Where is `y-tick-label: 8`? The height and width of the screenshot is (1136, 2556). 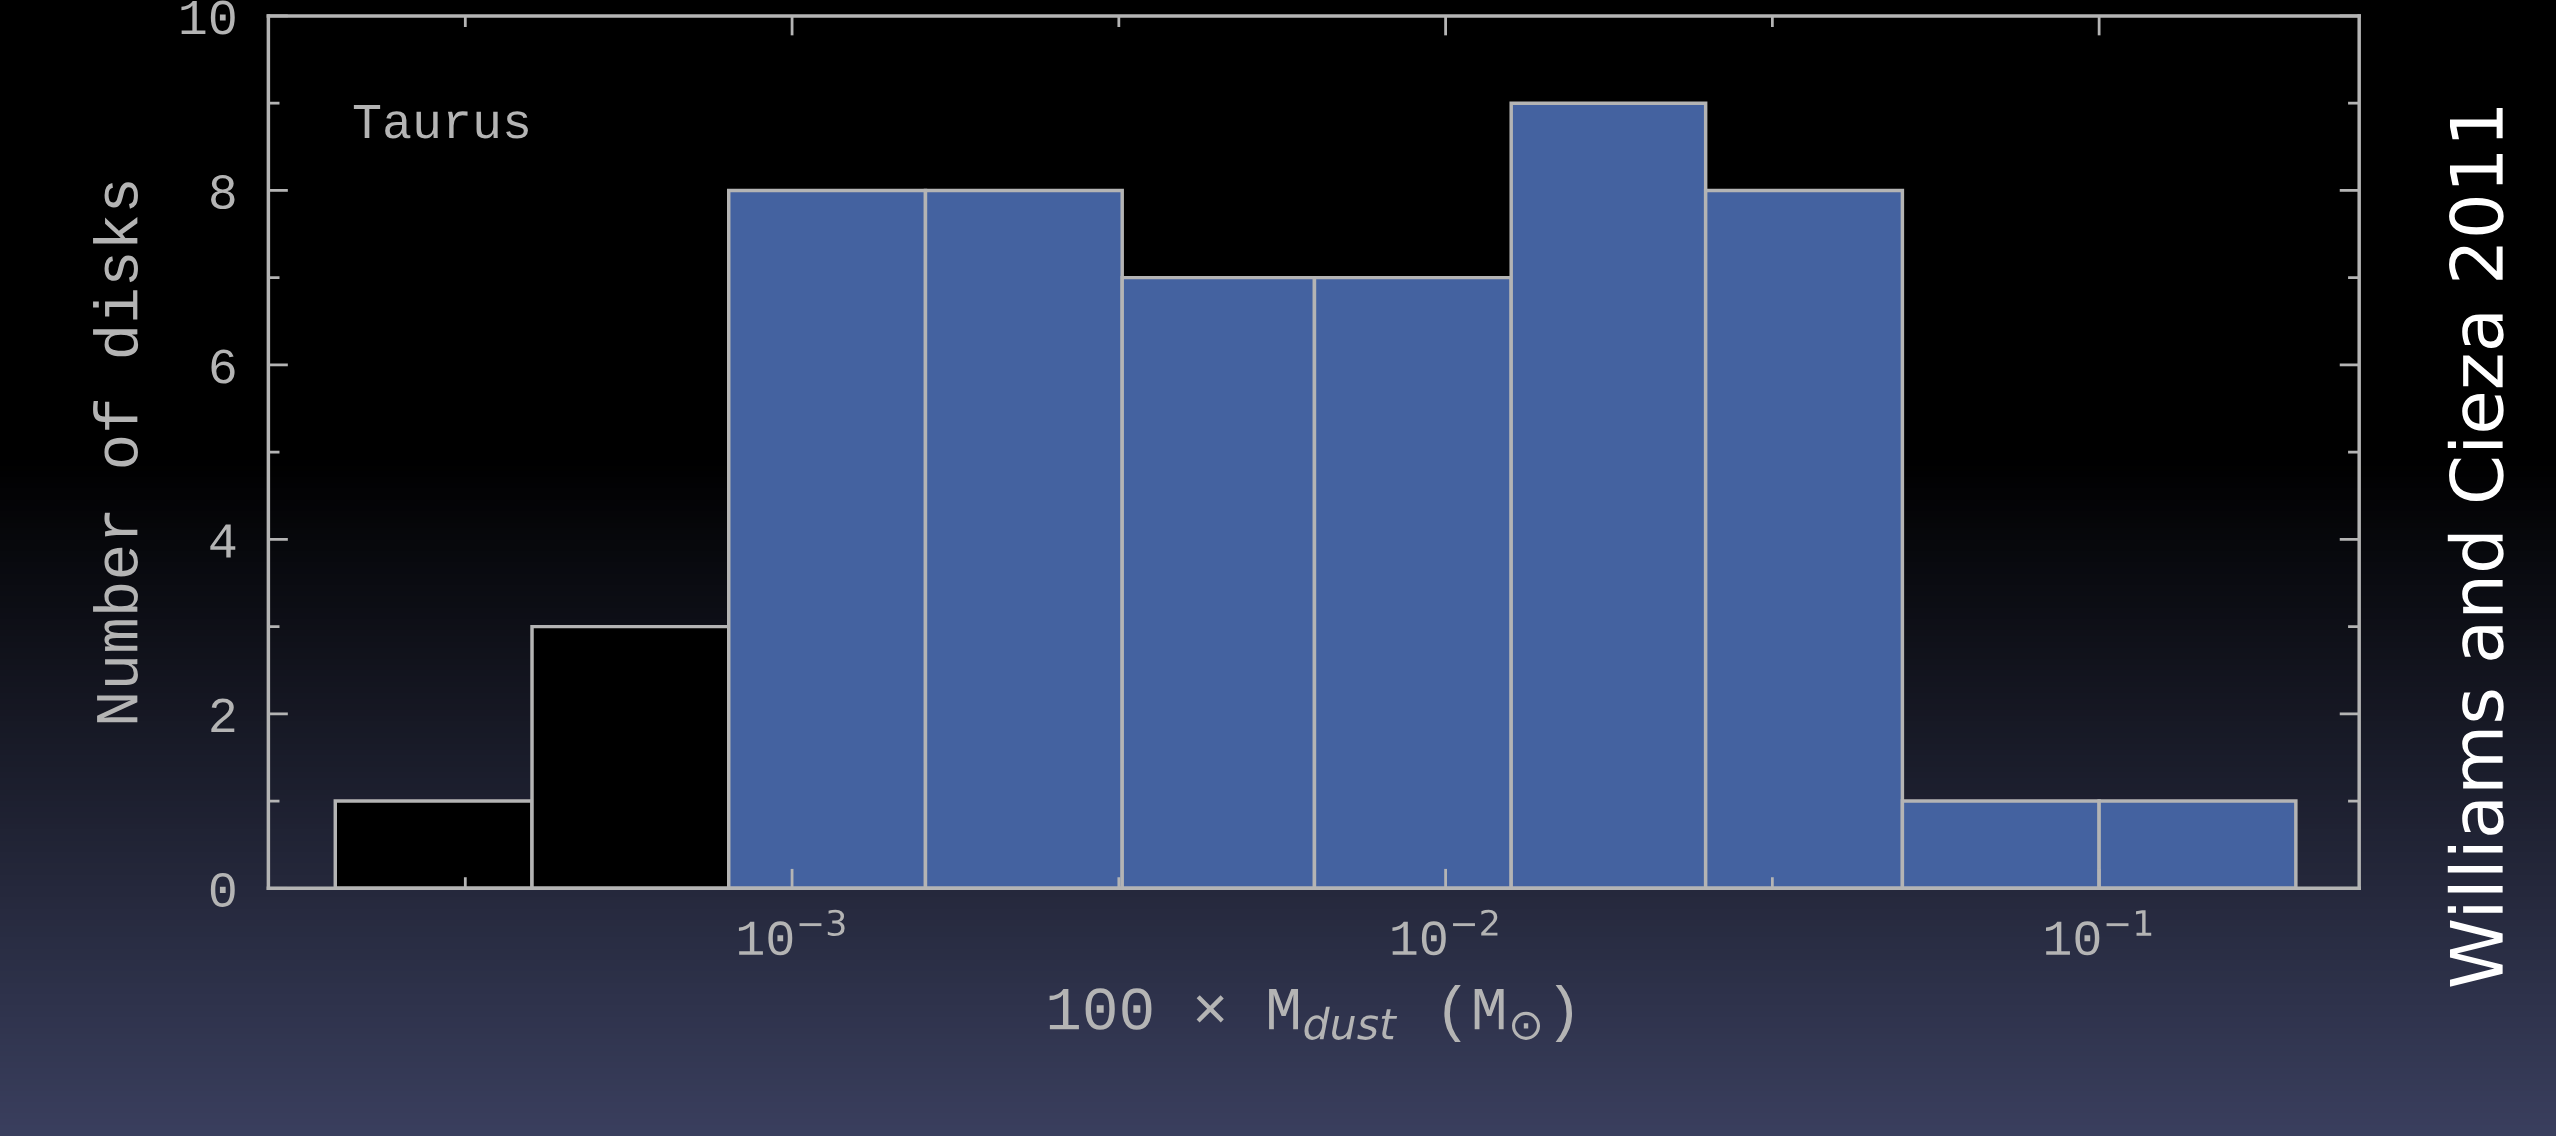
y-tick-label: 8 is located at coordinates (223, 192).